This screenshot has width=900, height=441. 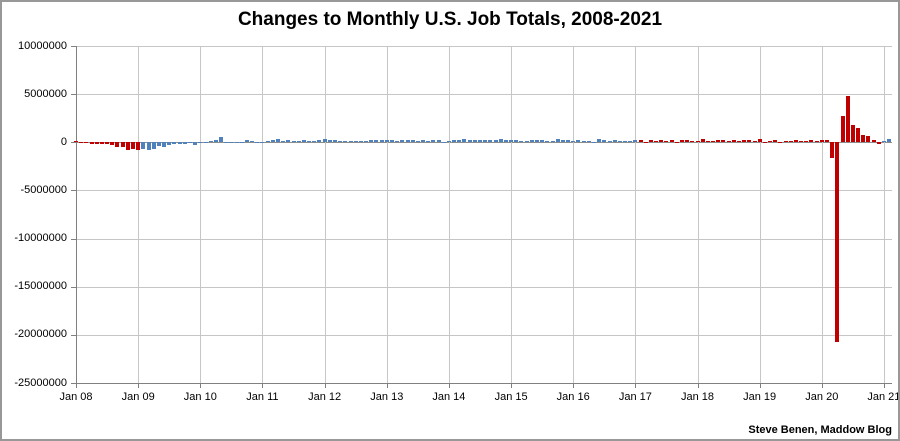 I want to click on zero-gridline, so click(x=484, y=143).